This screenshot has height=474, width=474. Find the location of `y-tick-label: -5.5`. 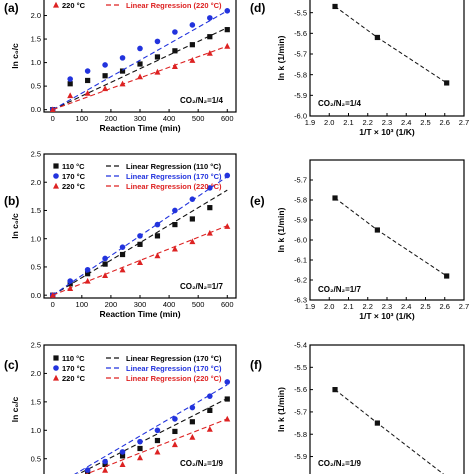

y-tick-label: -5.5 is located at coordinates (300, 367).